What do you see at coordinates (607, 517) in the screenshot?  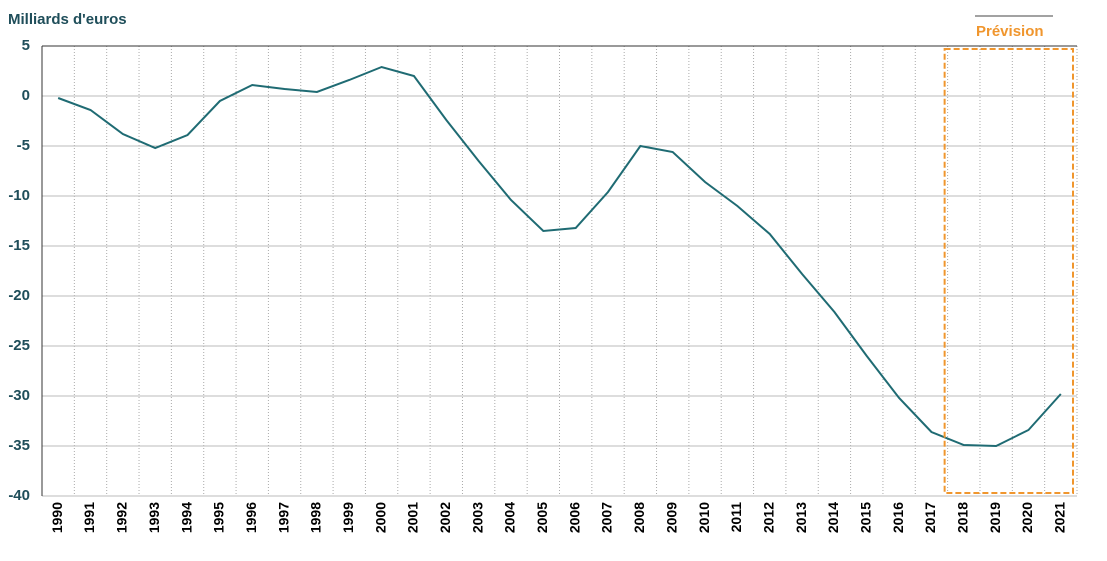 I see `x-tick-label: 2007` at bounding box center [607, 517].